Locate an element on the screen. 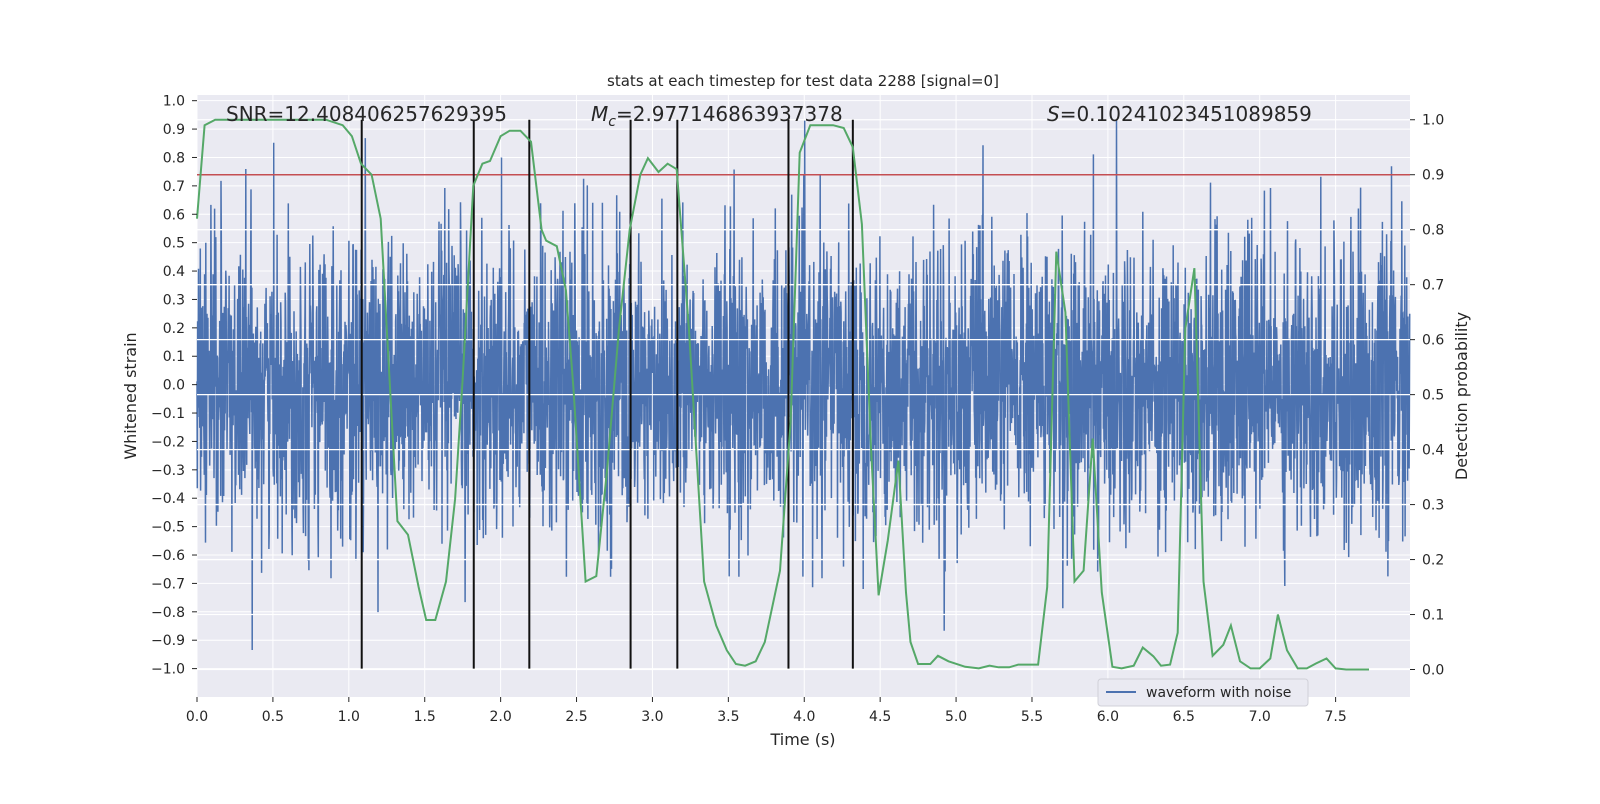 The image size is (1600, 804). y-tick-label: −0.6 is located at coordinates (168, 556).